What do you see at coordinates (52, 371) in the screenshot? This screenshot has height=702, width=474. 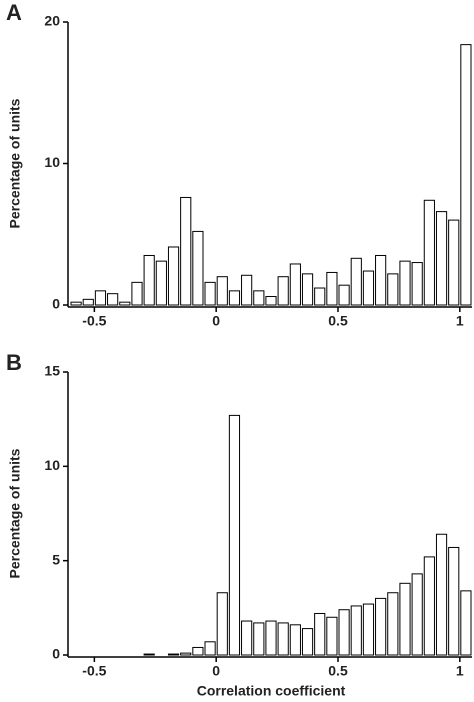 I see `y-tick-label: 15` at bounding box center [52, 371].